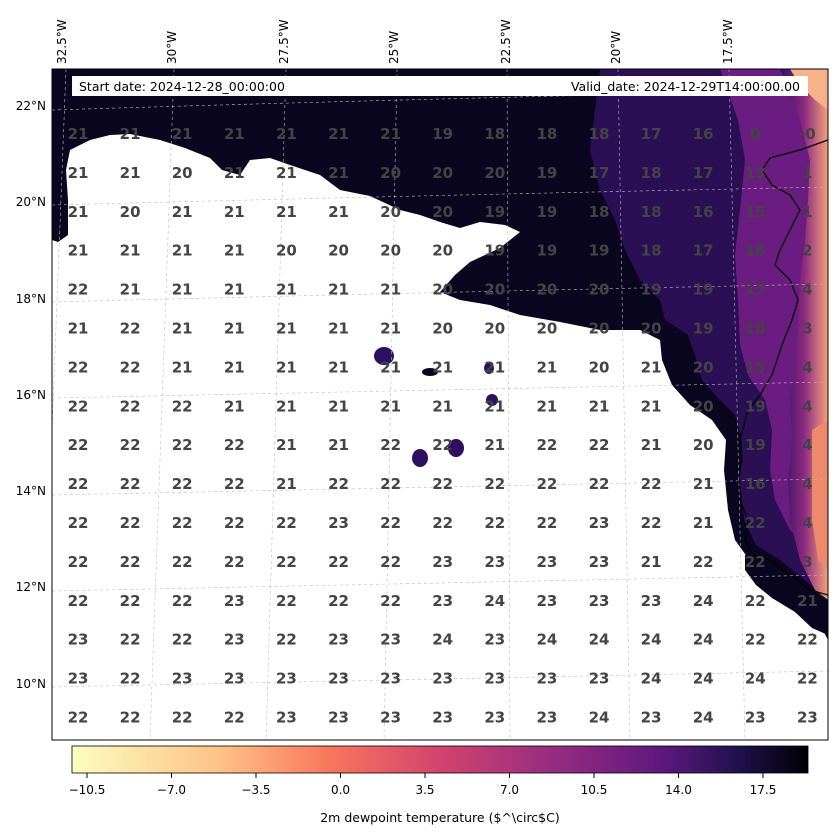  Describe the element at coordinates (31, 202) in the screenshot. I see `lat-label: 20°N` at that location.